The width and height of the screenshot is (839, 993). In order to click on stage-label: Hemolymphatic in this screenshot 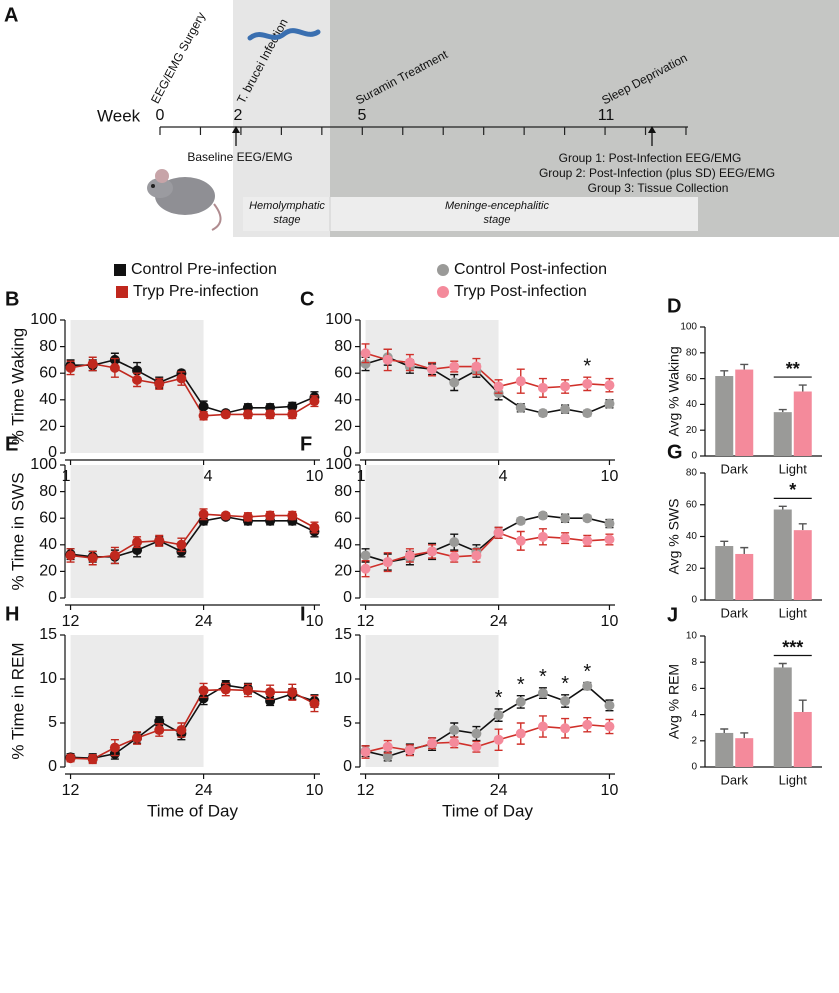, I will do `click(287, 206)`.